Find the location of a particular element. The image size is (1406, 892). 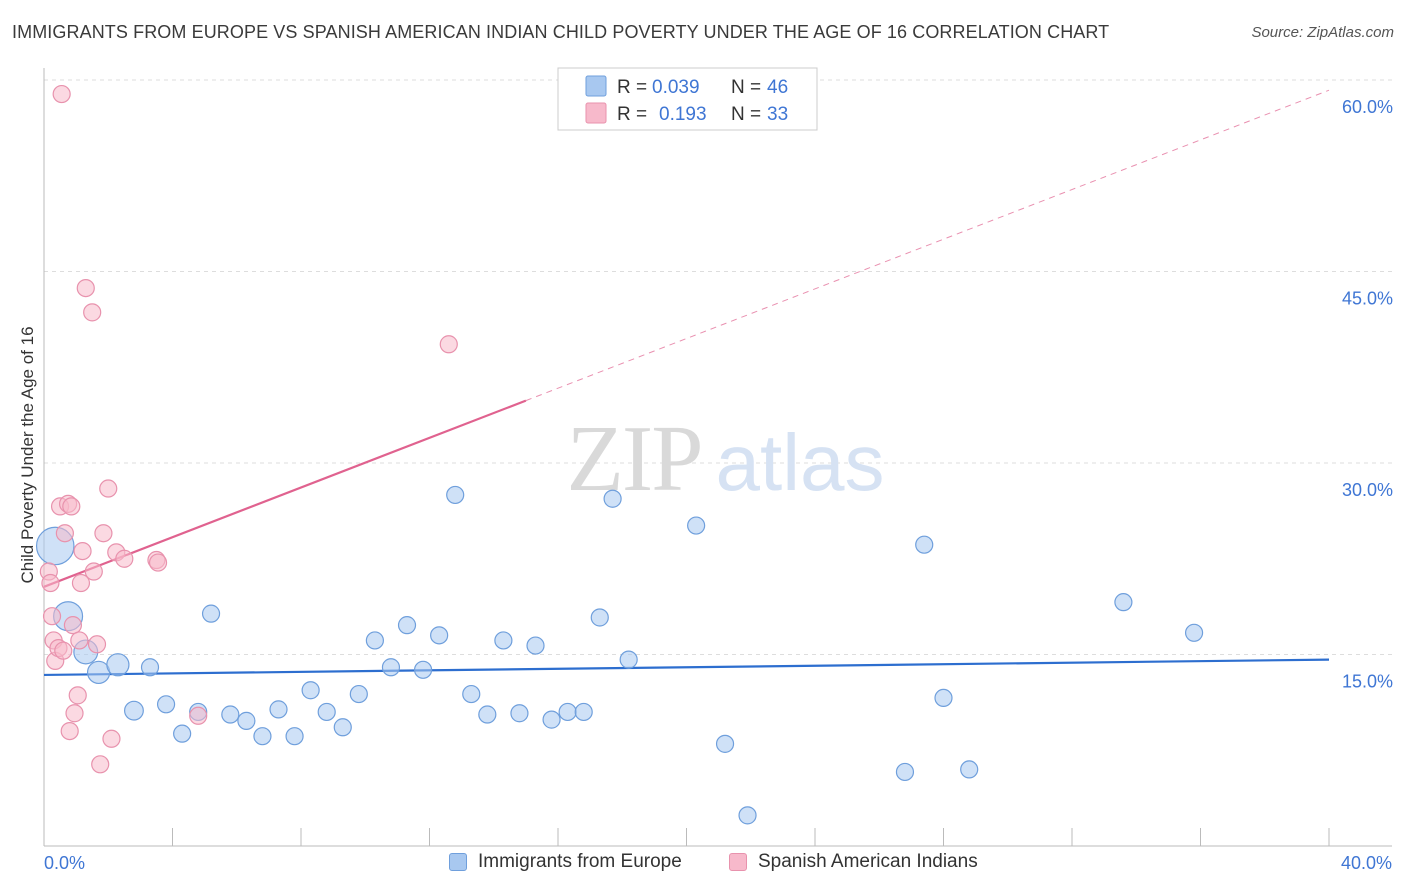

bottom-legend-item-blue: Immigrants from Europe is located at coordinates (565, 862).